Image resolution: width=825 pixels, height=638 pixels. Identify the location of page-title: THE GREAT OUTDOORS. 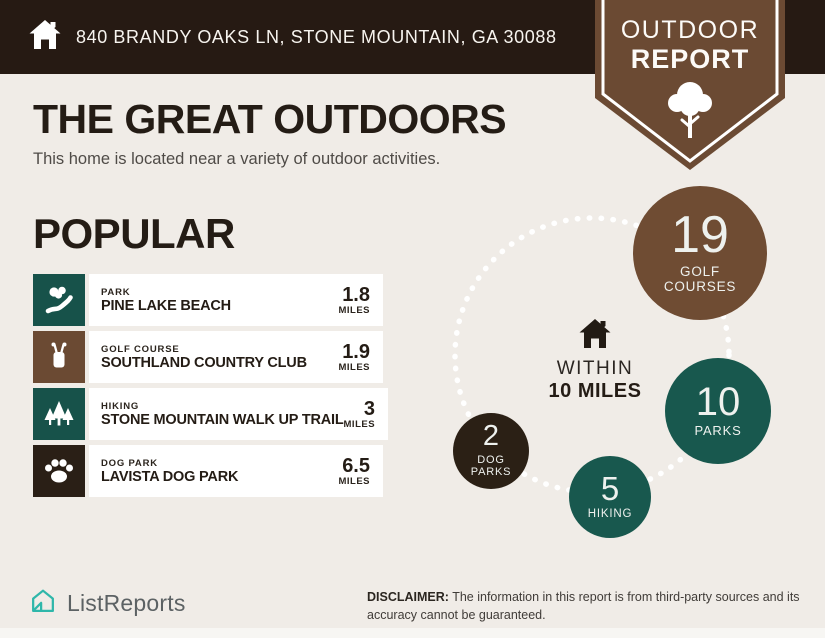
(270, 119).